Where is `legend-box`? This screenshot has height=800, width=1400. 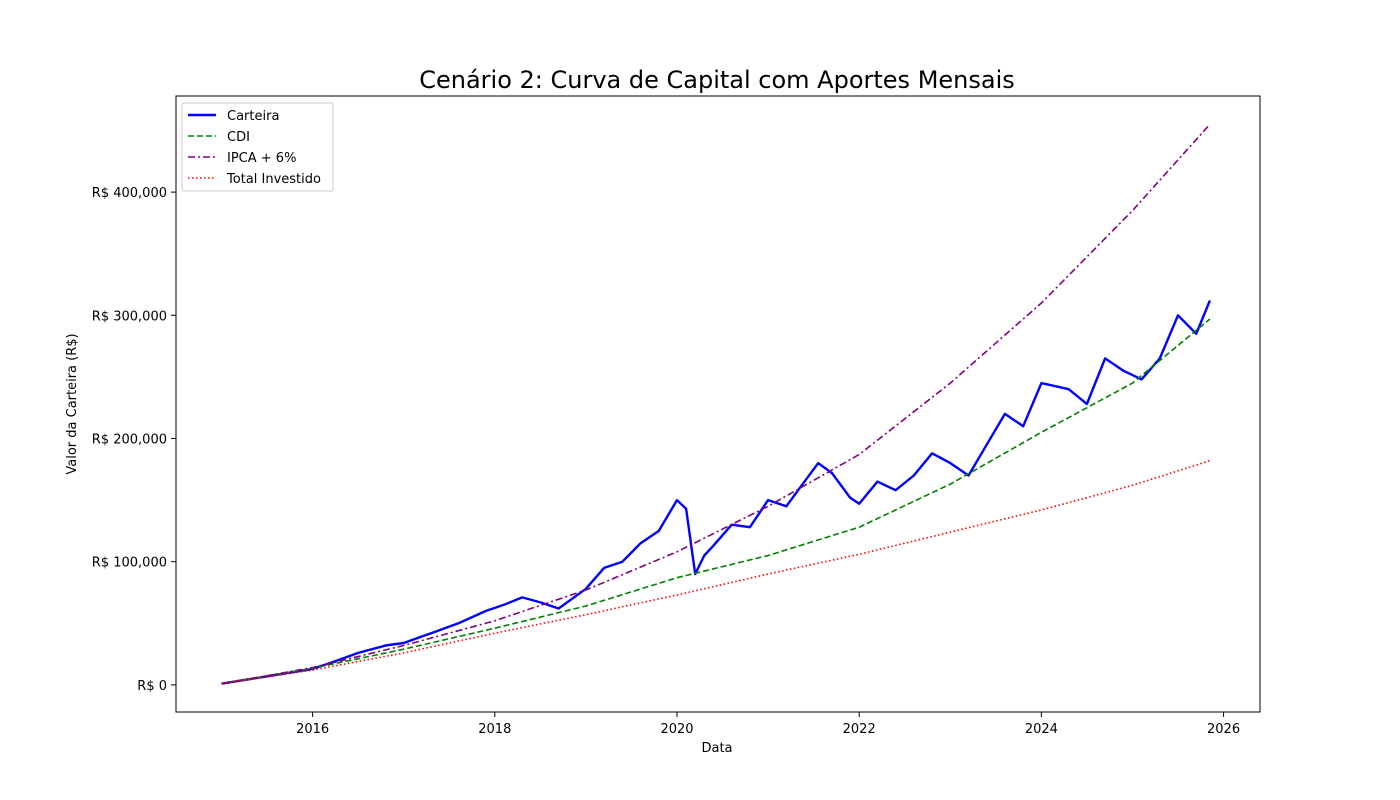
legend-box is located at coordinates (257, 147).